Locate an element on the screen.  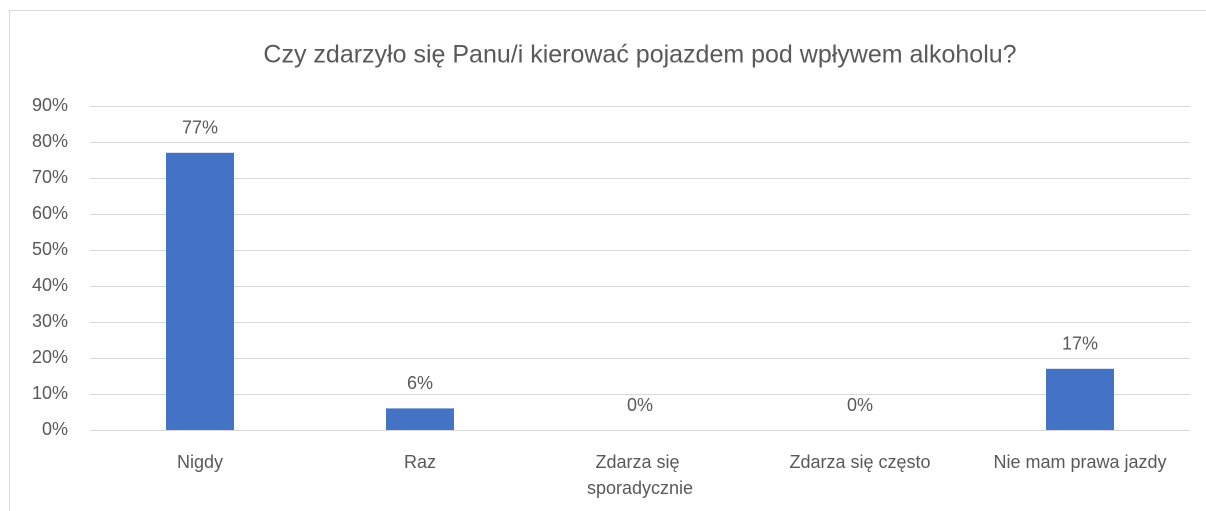
y-tick-label: 0% is located at coordinates (55, 429).